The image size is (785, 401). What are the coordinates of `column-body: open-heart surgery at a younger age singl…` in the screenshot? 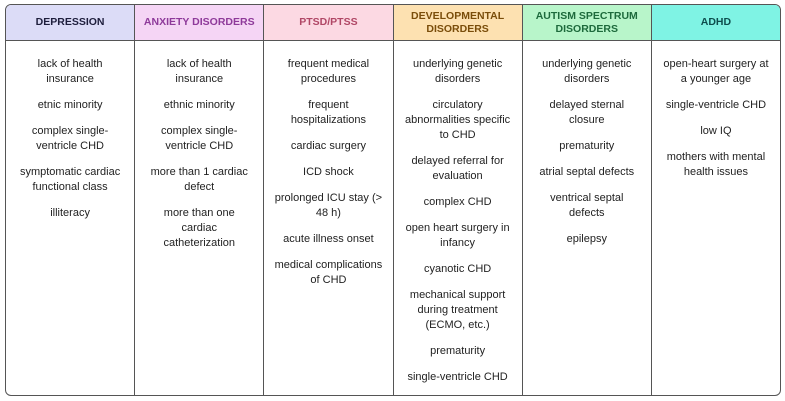 It's located at (716, 218).